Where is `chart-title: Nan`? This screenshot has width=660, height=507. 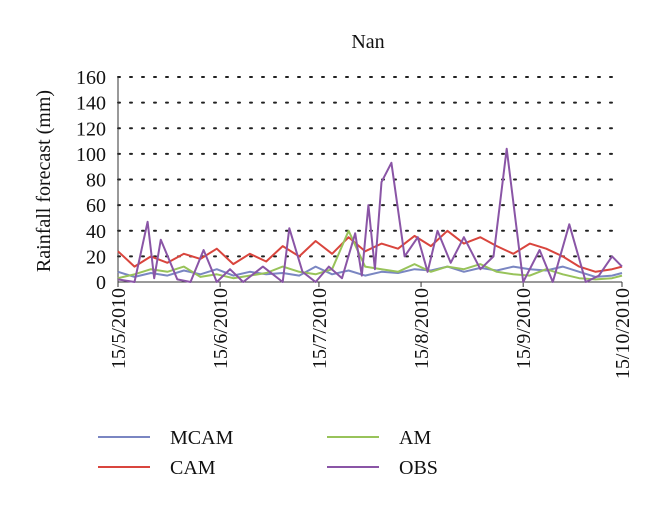
chart-title: Nan is located at coordinates (367, 42).